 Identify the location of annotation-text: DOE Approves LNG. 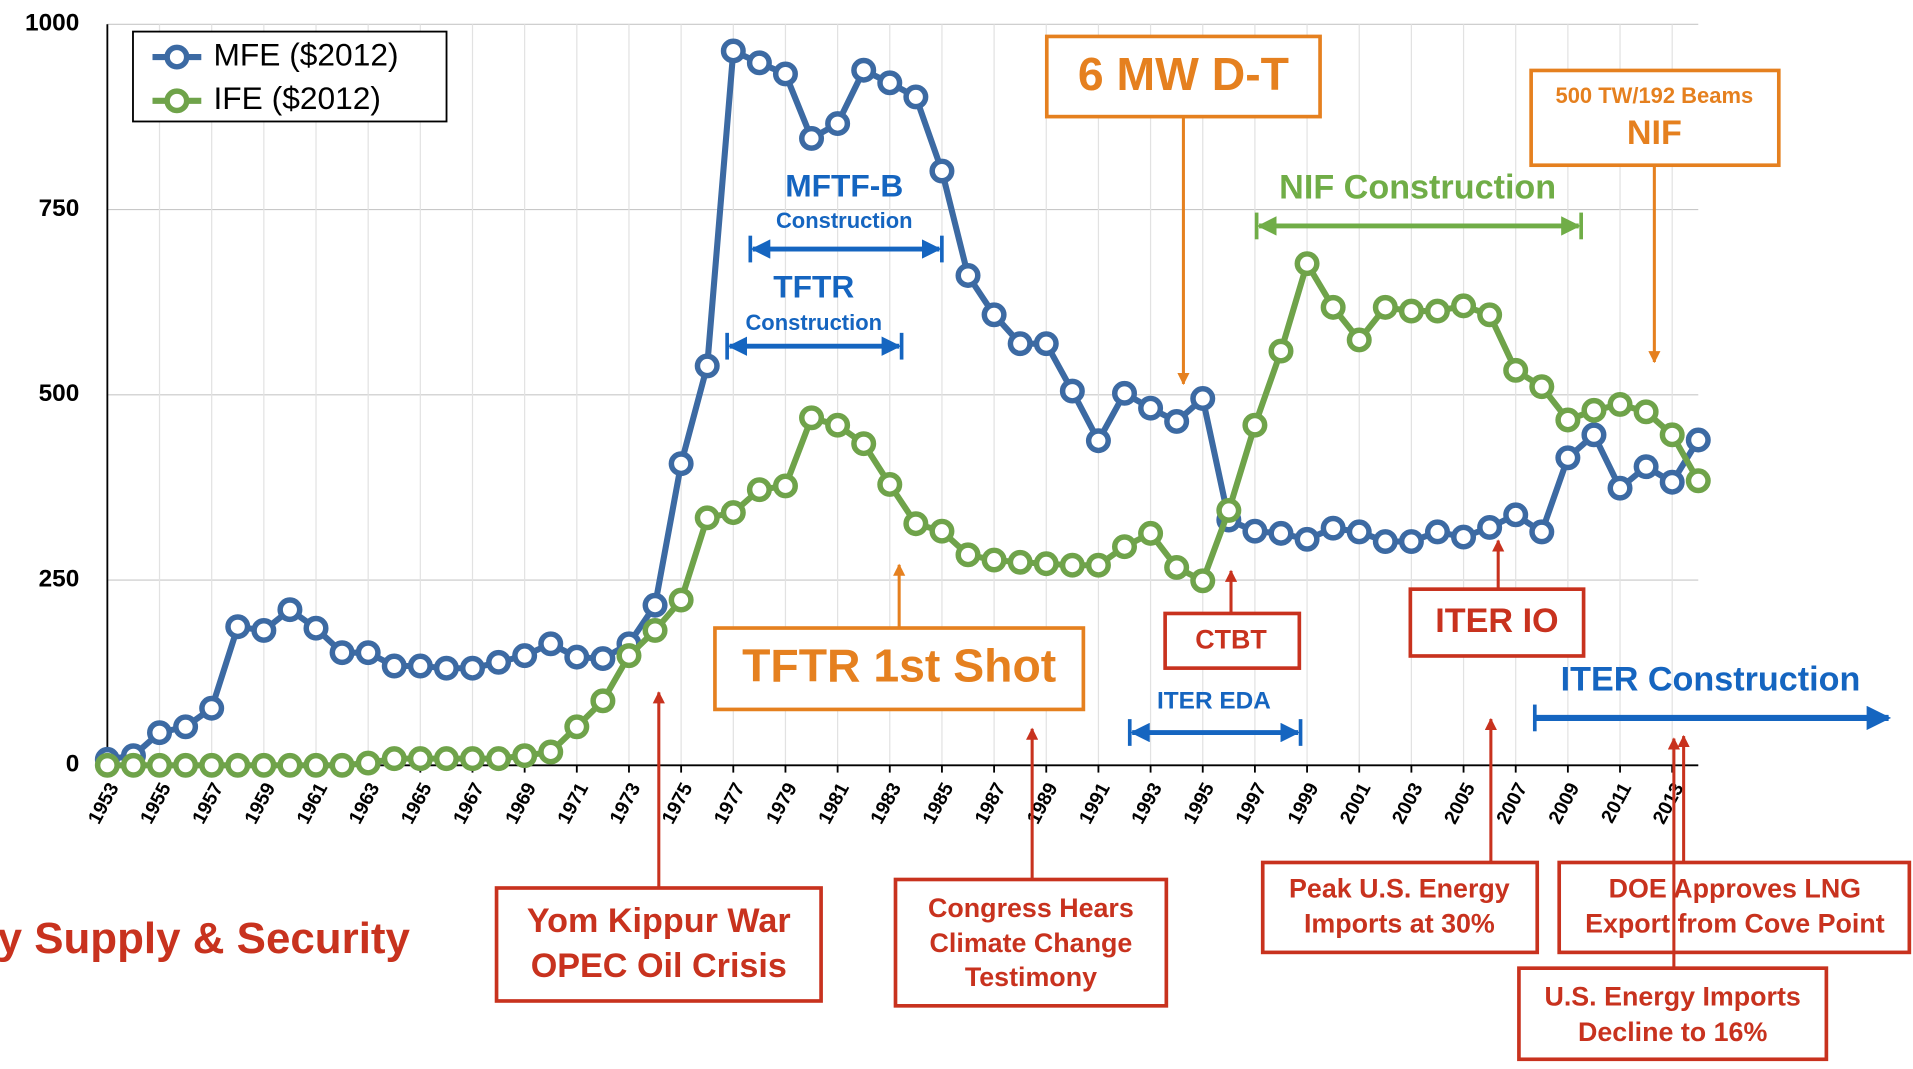
(1735, 889).